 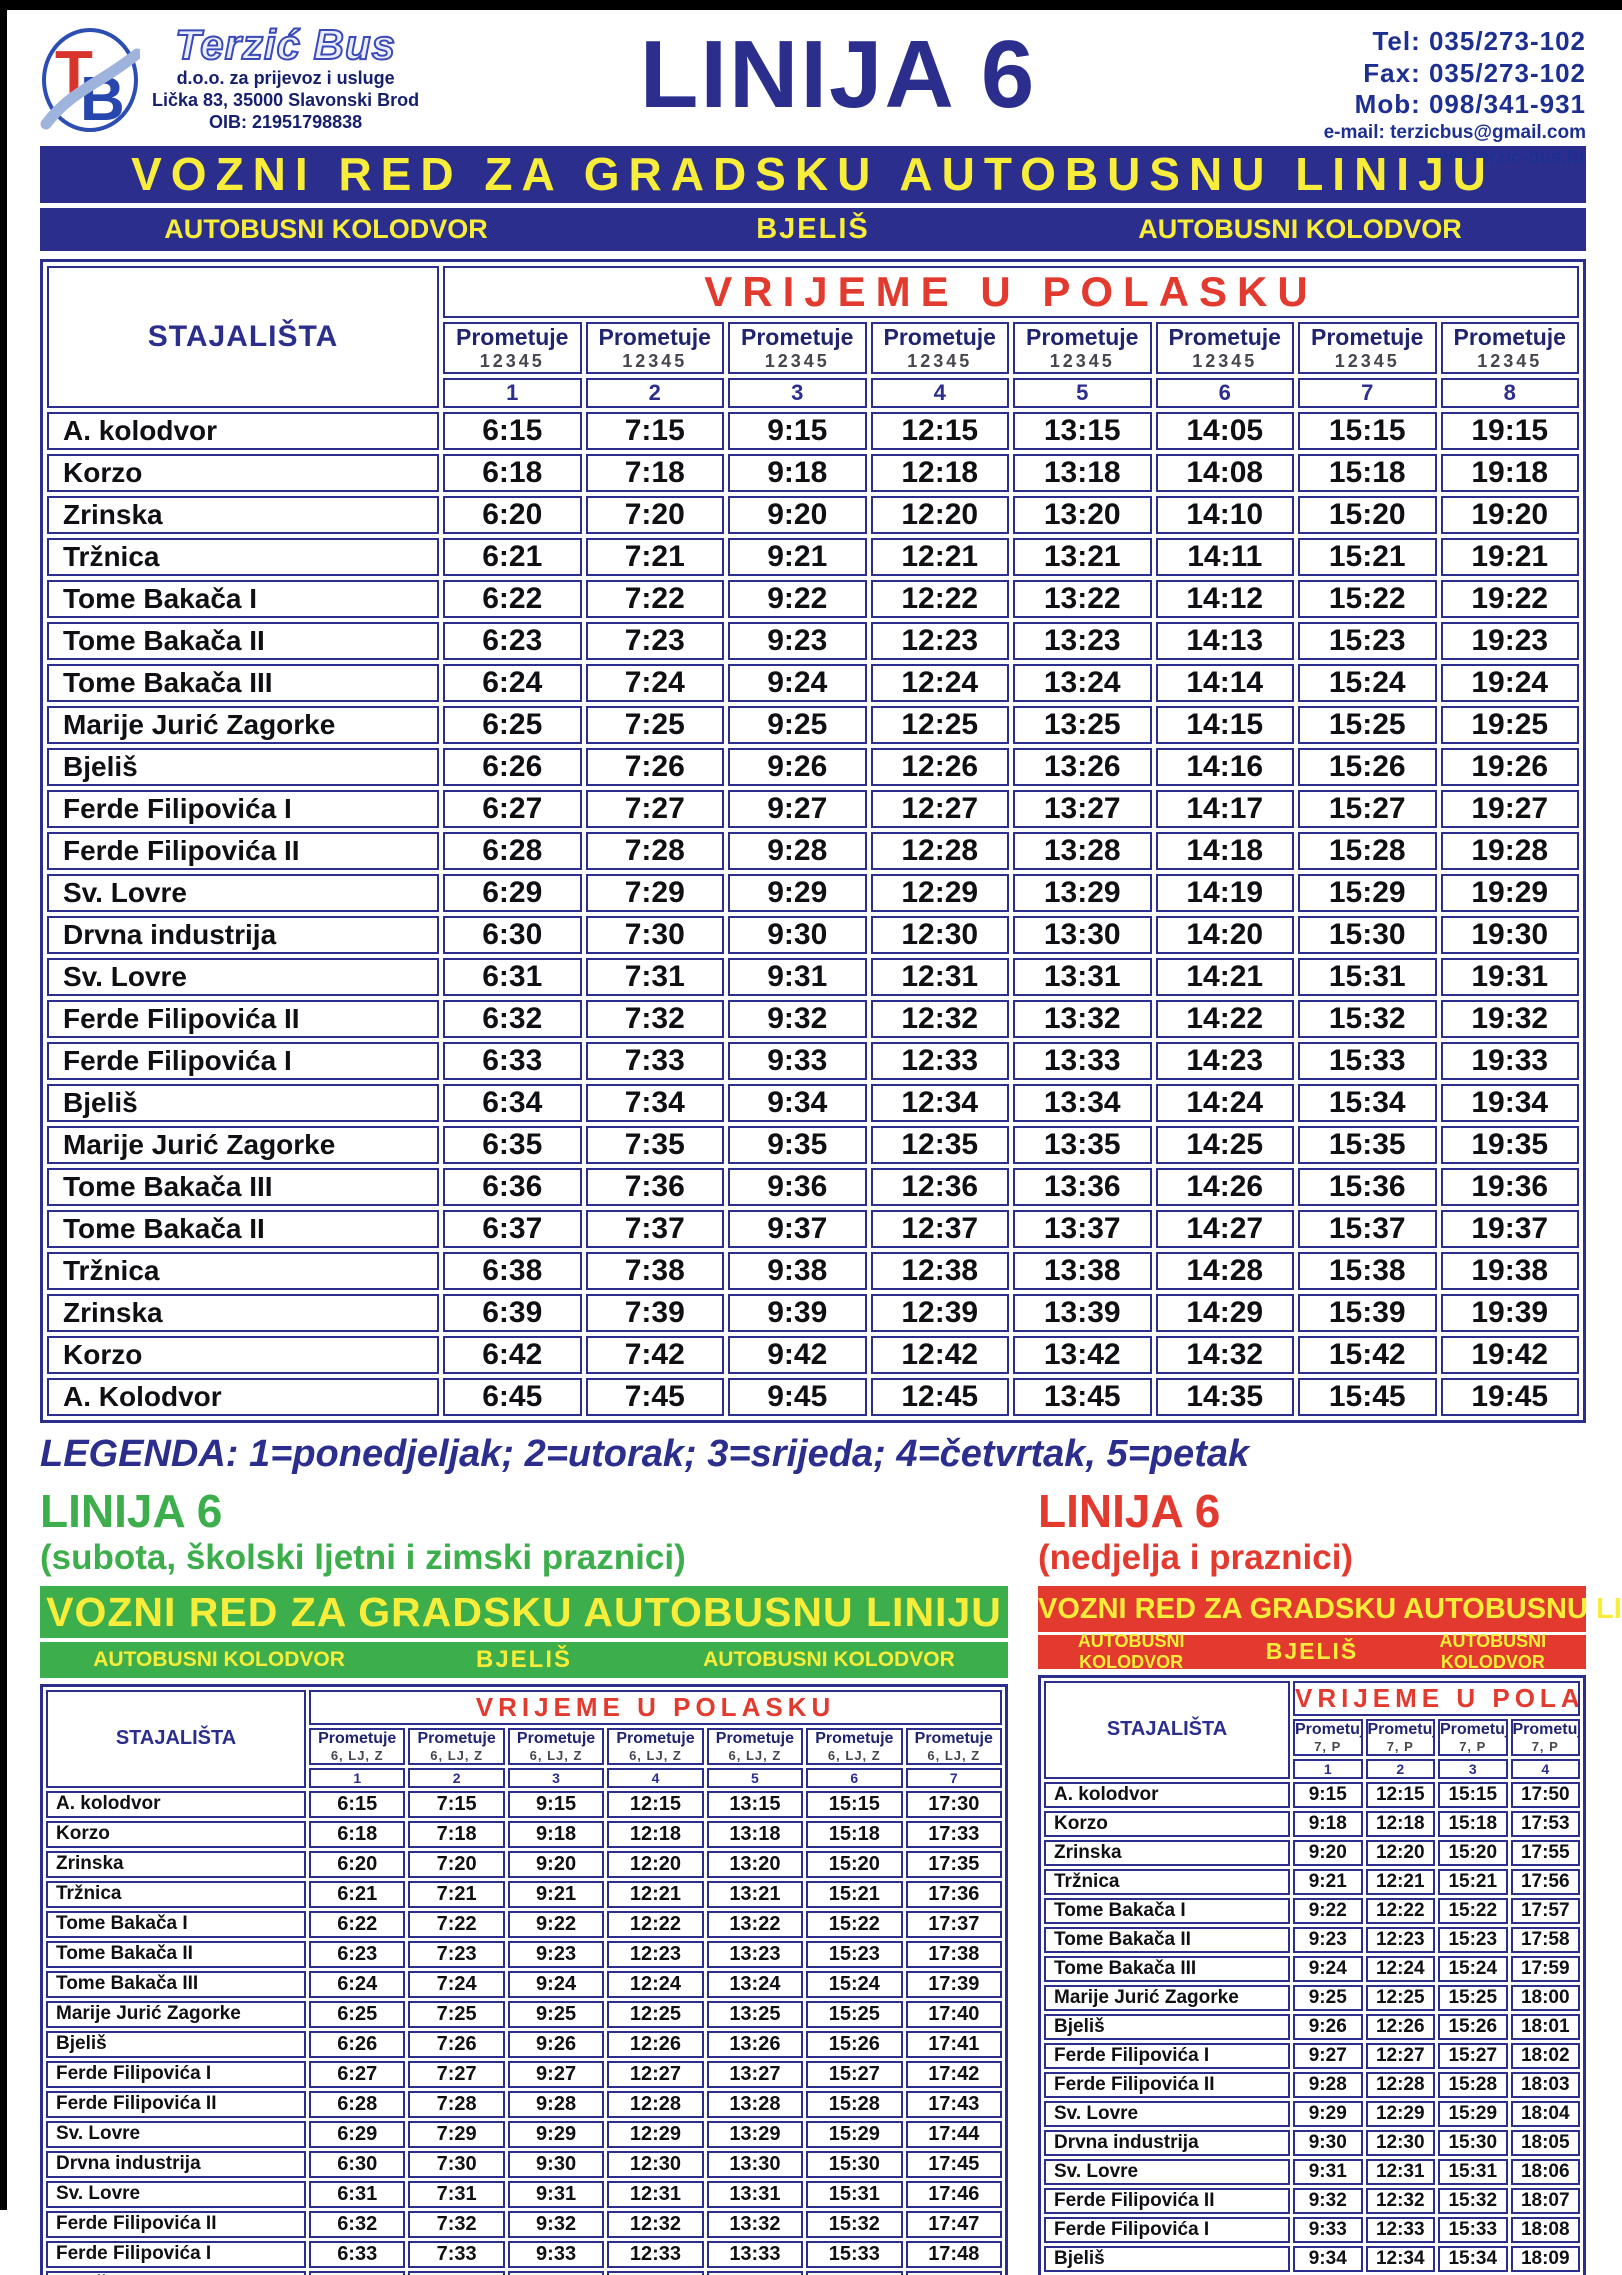 I want to click on stop-name-cell: Tome Bakača II, so click(x=243, y=641).